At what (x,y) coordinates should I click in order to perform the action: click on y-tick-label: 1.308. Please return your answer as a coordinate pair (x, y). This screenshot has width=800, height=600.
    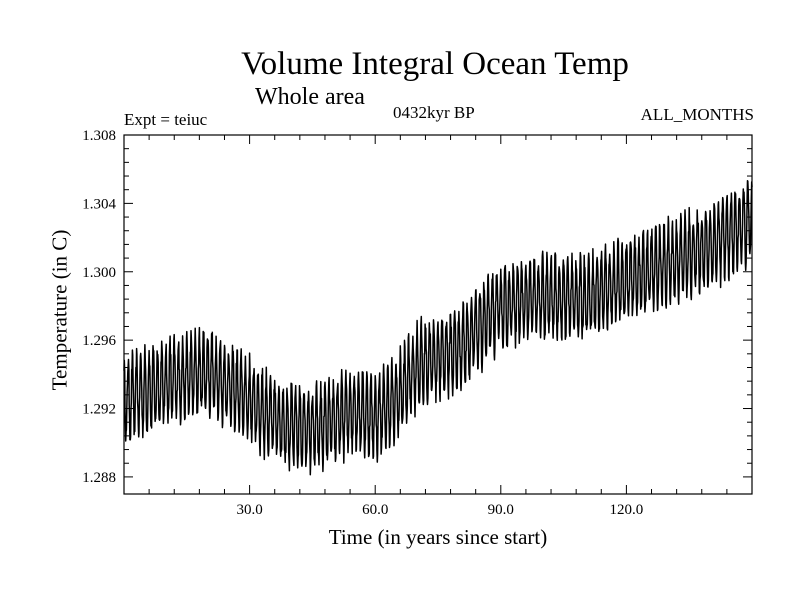
    Looking at the image, I should click on (99, 136).